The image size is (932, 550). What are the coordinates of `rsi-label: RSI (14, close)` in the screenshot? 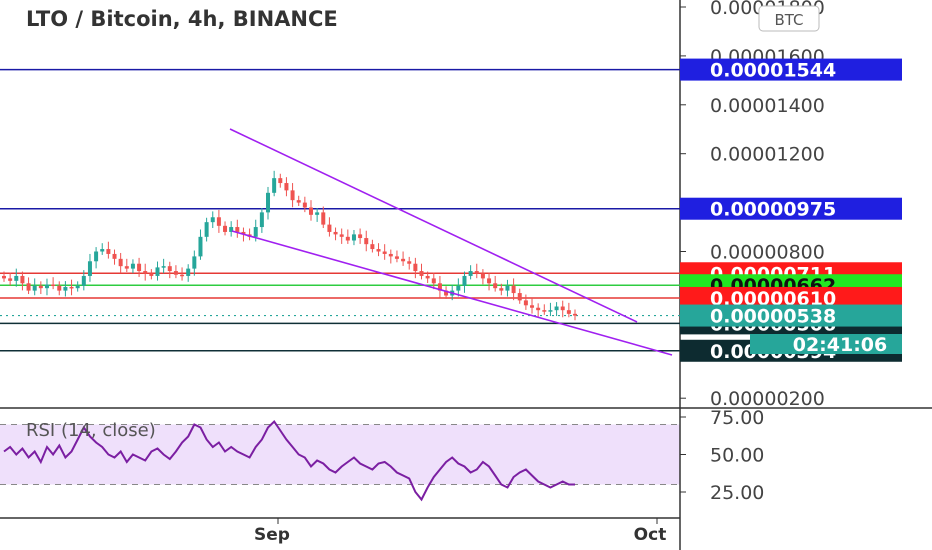 It's located at (91, 430).